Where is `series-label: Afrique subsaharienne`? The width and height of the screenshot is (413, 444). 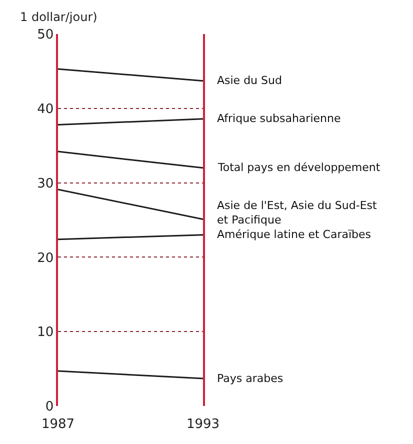
series-label: Afrique subsaharienne is located at coordinates (279, 118).